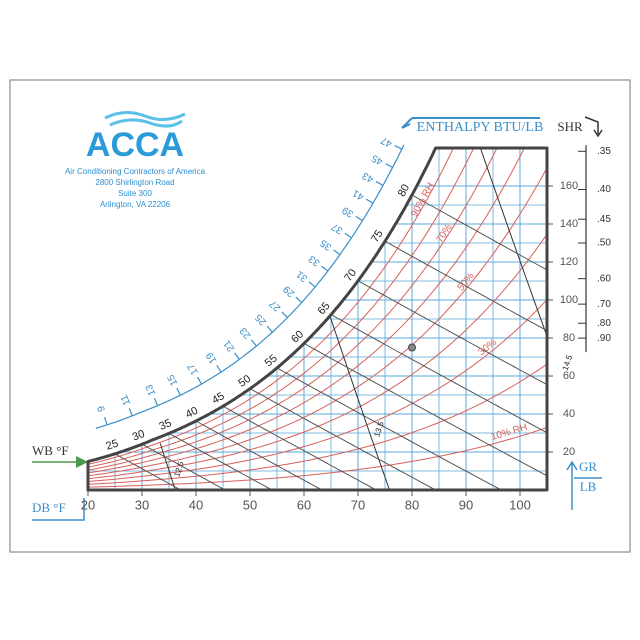 Image resolution: width=640 pixels, height=640 pixels. I want to click on logo-waves, so click(145, 119).